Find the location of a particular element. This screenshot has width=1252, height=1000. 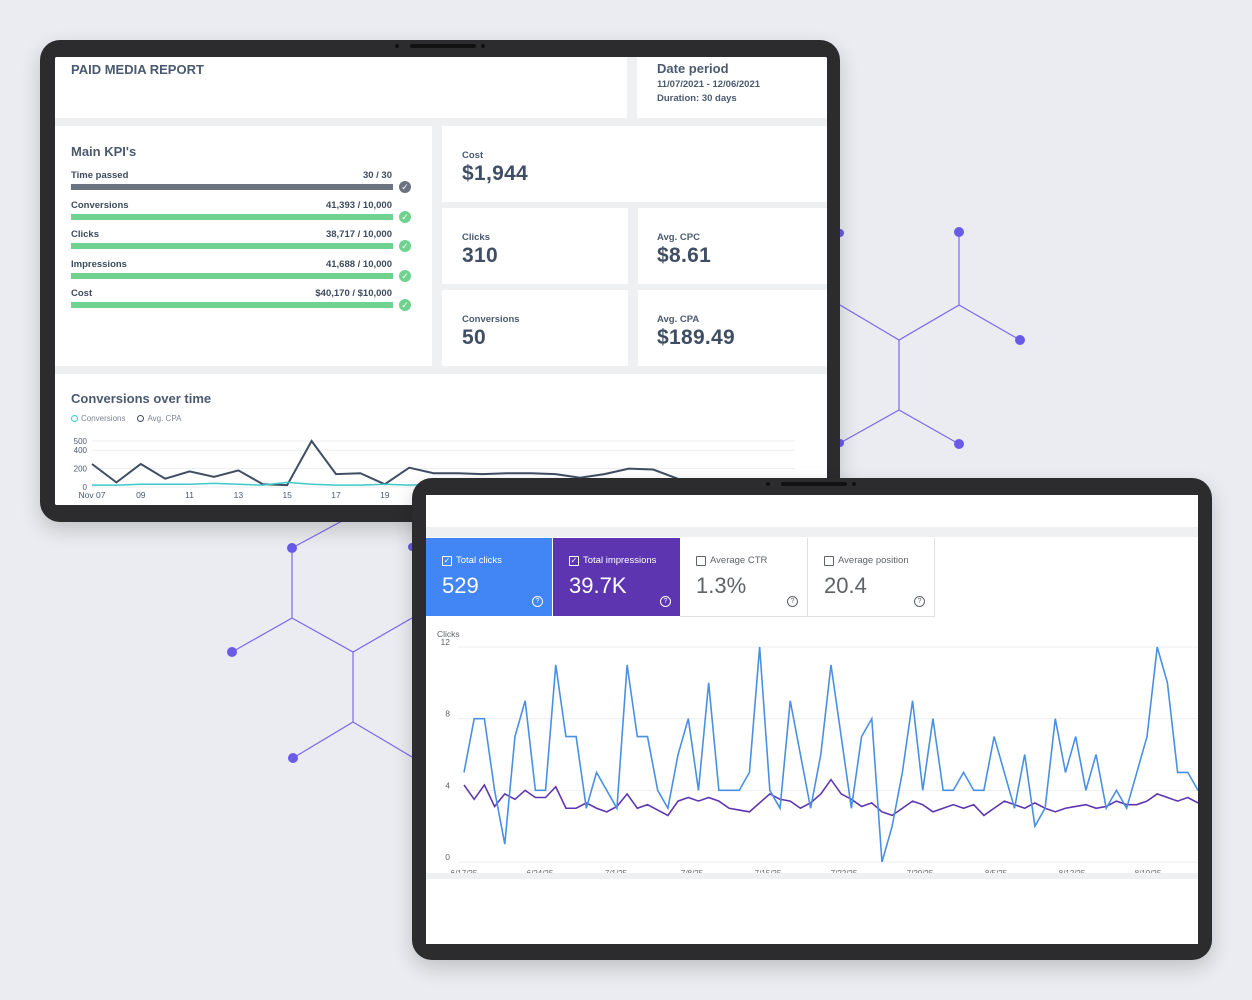

avg-cpc-label: Avg. CPC is located at coordinates (678, 237).